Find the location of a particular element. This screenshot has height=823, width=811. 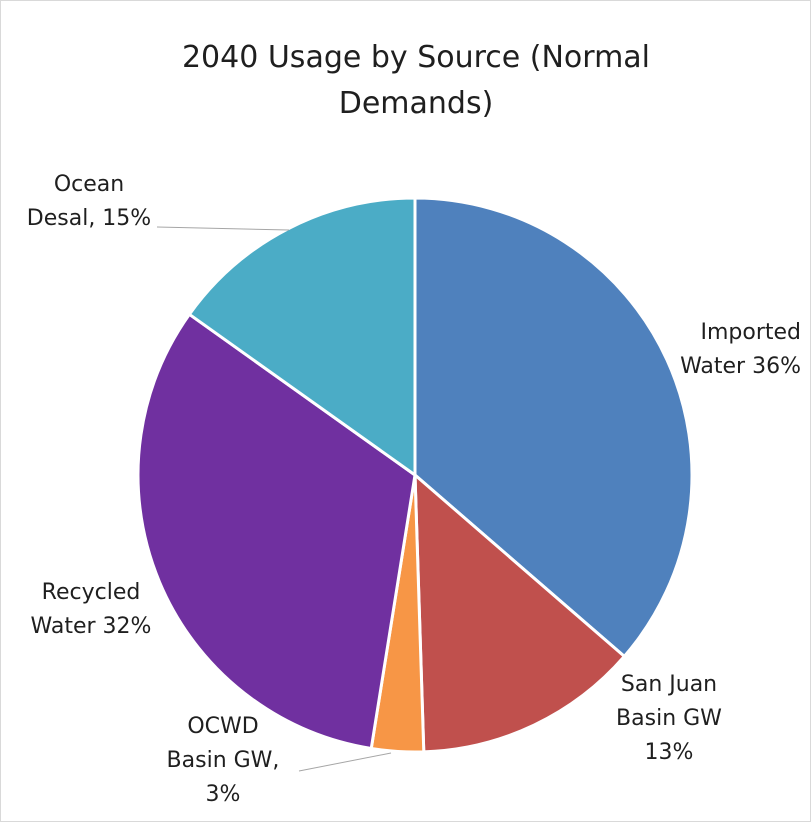

leader-line-ocean-desal is located at coordinates (223, 228).